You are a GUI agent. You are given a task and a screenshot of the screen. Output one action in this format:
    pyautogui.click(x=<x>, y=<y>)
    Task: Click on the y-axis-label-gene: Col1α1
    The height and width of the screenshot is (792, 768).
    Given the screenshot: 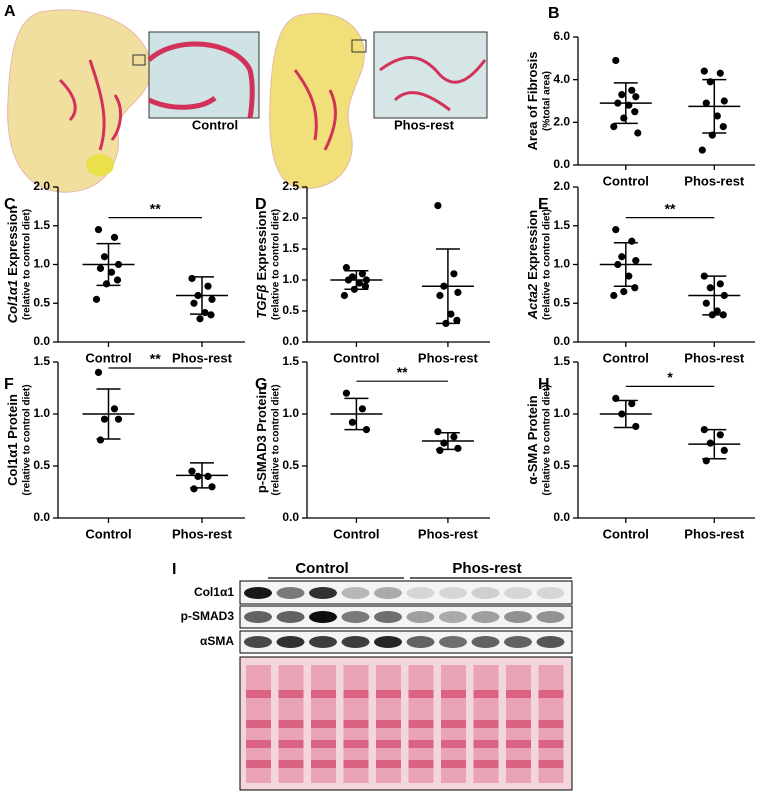 What is the action you would take?
    pyautogui.click(x=12, y=301)
    